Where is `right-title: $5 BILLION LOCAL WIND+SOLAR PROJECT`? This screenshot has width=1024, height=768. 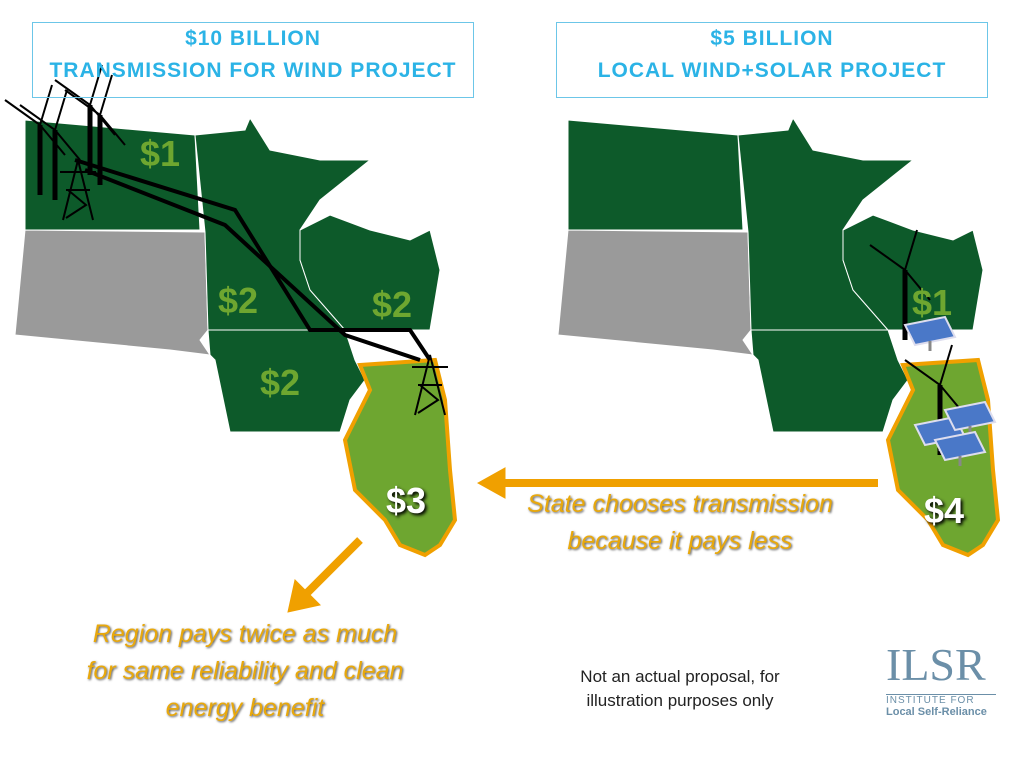 right-title: $5 BILLION LOCAL WIND+SOLAR PROJECT is located at coordinates (772, 60).